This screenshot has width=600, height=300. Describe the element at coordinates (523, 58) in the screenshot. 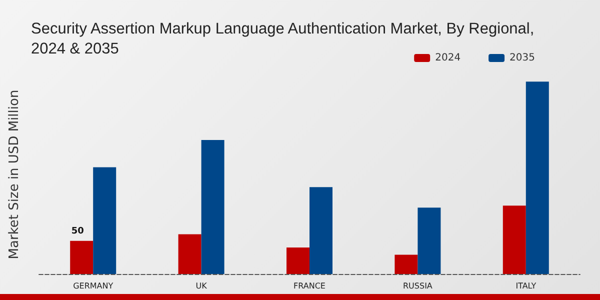

I see `legend-label: 2035` at that location.